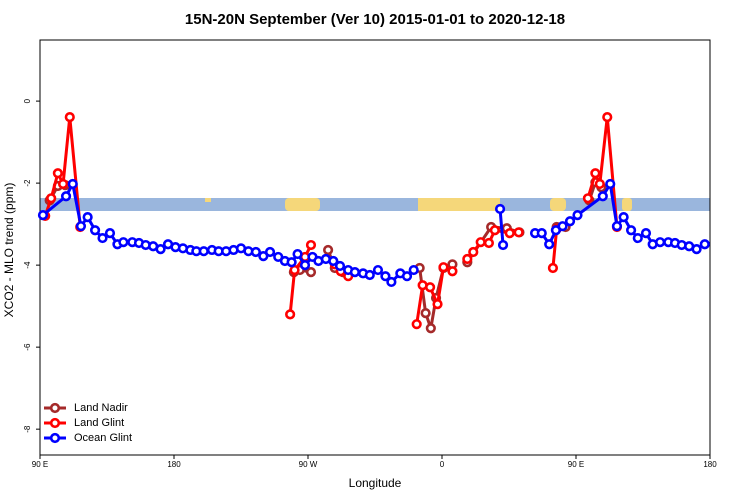 This screenshot has width=750, height=500. I want to click on x-axis-label: Longitude, so click(375, 483).